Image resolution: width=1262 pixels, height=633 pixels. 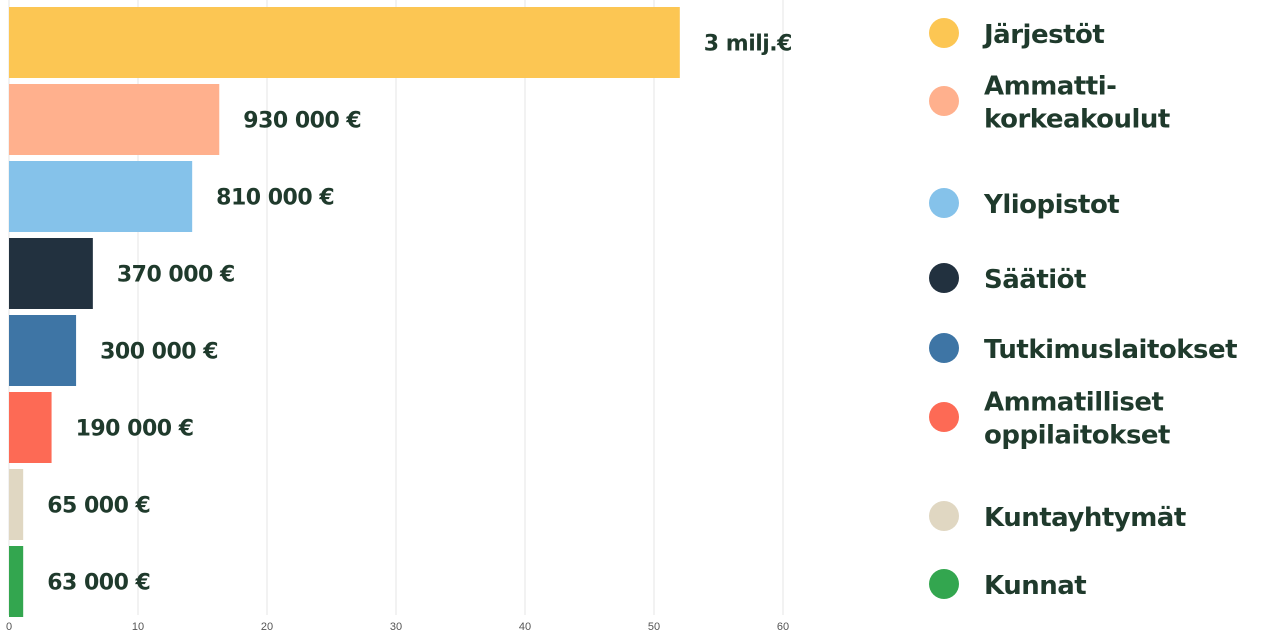 I want to click on bar-value-label: 190 000 €, so click(x=135, y=429).